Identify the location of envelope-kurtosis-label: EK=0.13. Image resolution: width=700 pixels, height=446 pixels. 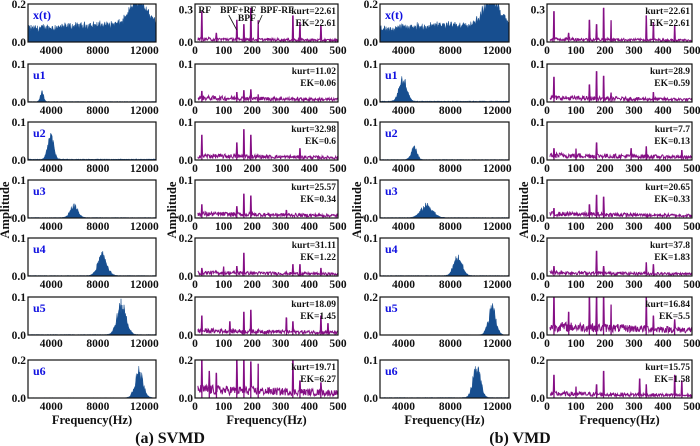
(672, 142).